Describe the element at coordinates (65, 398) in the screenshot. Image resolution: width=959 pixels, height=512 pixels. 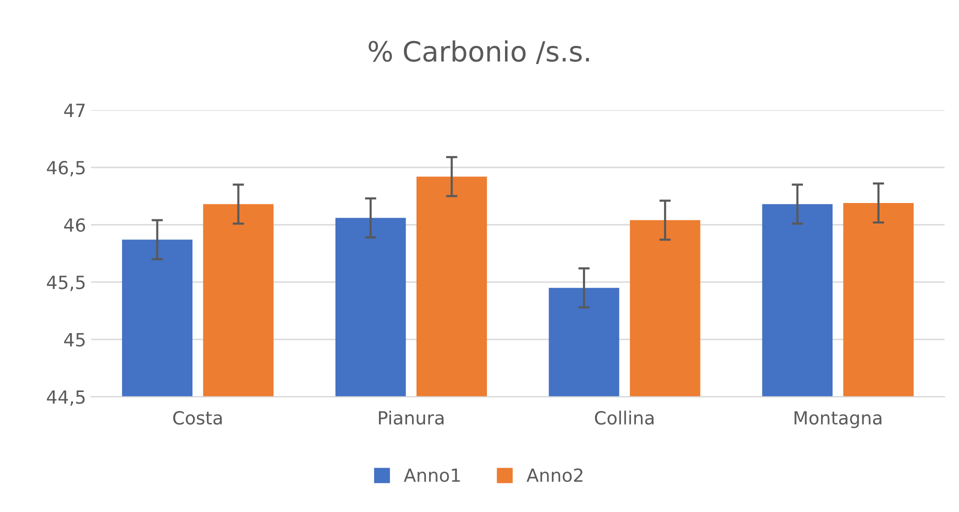
I see `y-tick-label: 44,5` at that location.